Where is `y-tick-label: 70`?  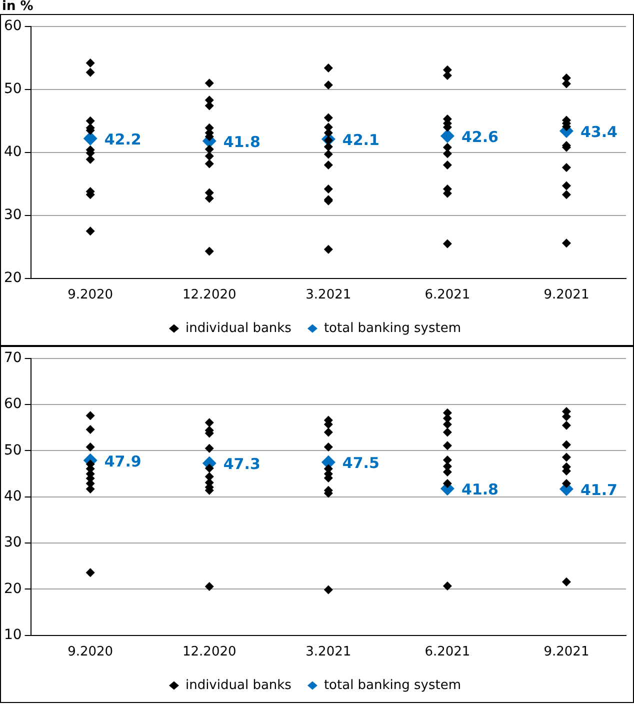
y-tick-label: 70 is located at coordinates (13, 358).